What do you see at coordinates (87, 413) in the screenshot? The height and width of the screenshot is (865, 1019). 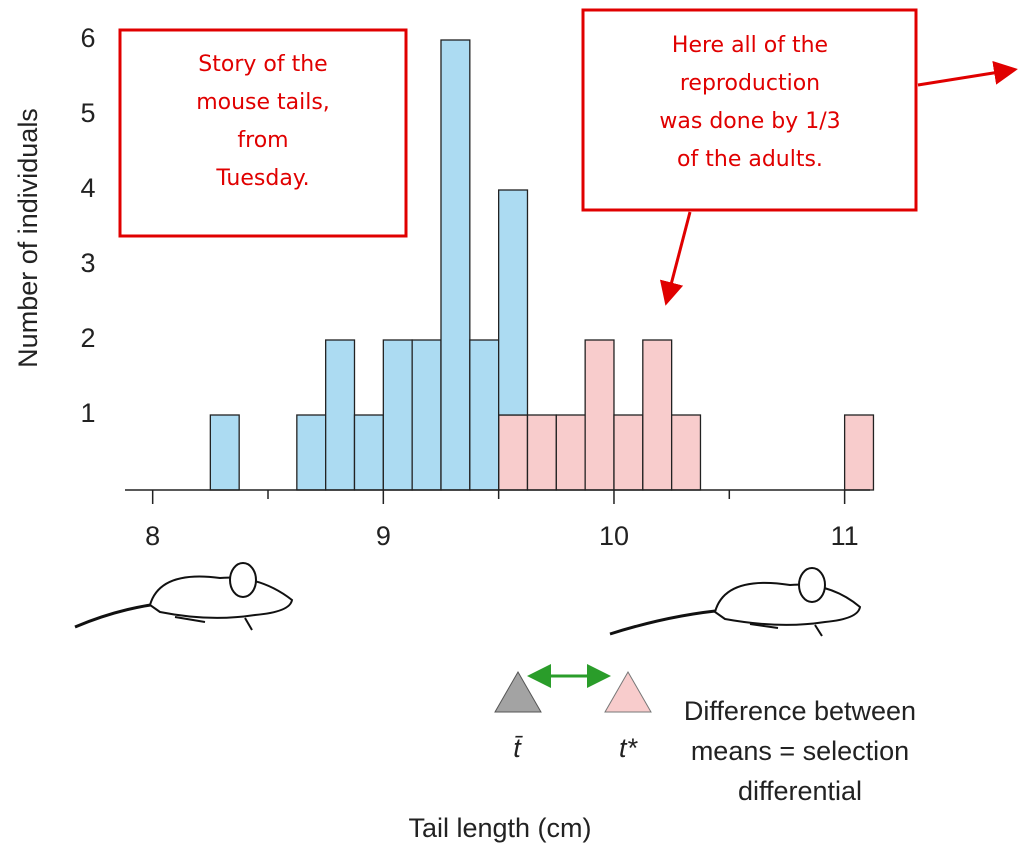 I see `y-tick-label: 1` at bounding box center [87, 413].